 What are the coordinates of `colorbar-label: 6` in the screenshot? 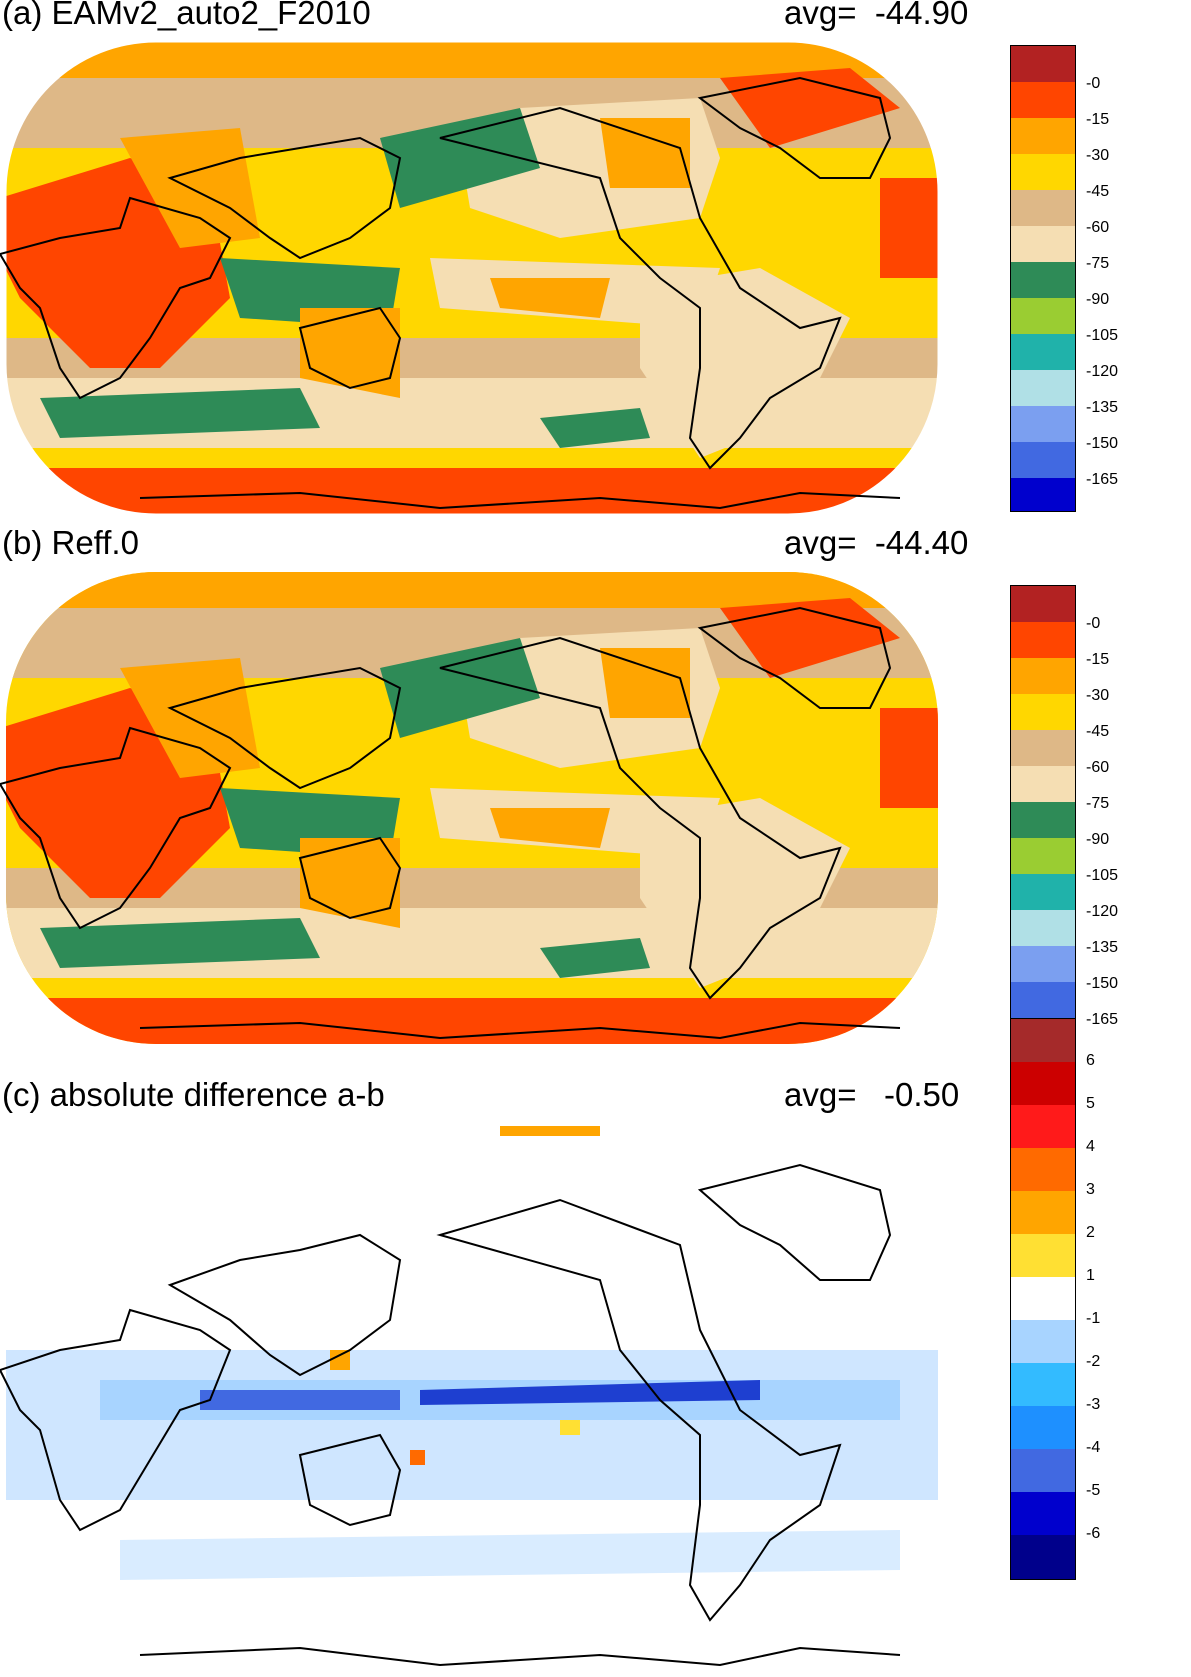 It's located at (1090, 1060).